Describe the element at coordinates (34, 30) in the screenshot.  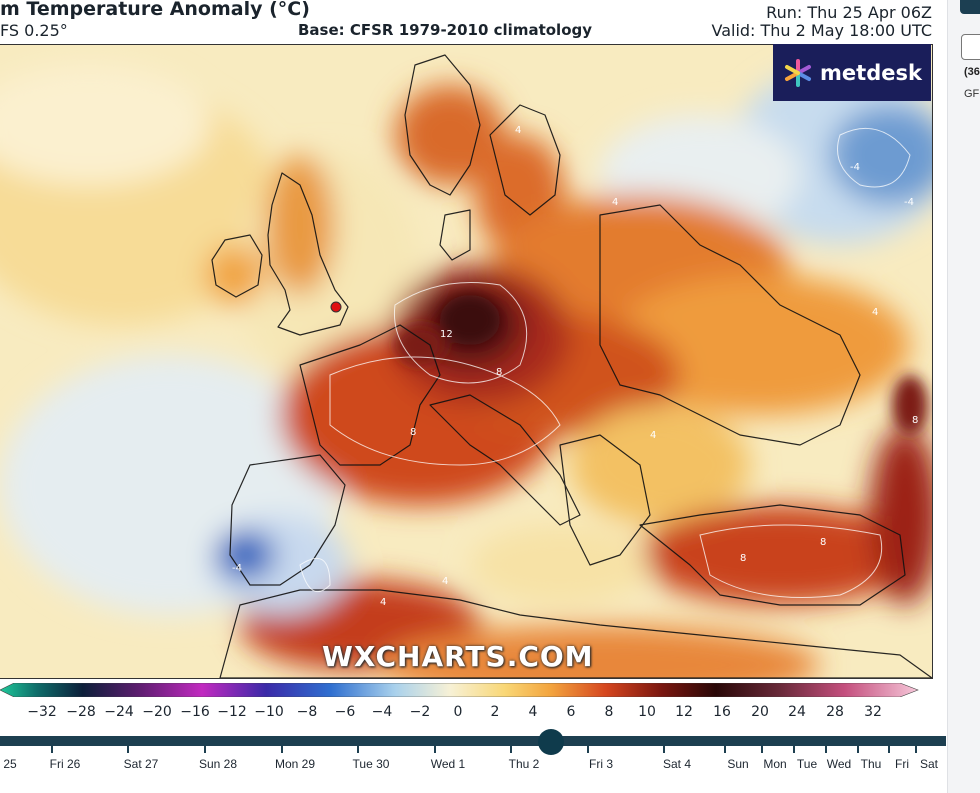
I see `model-label: FS 0.25°` at that location.